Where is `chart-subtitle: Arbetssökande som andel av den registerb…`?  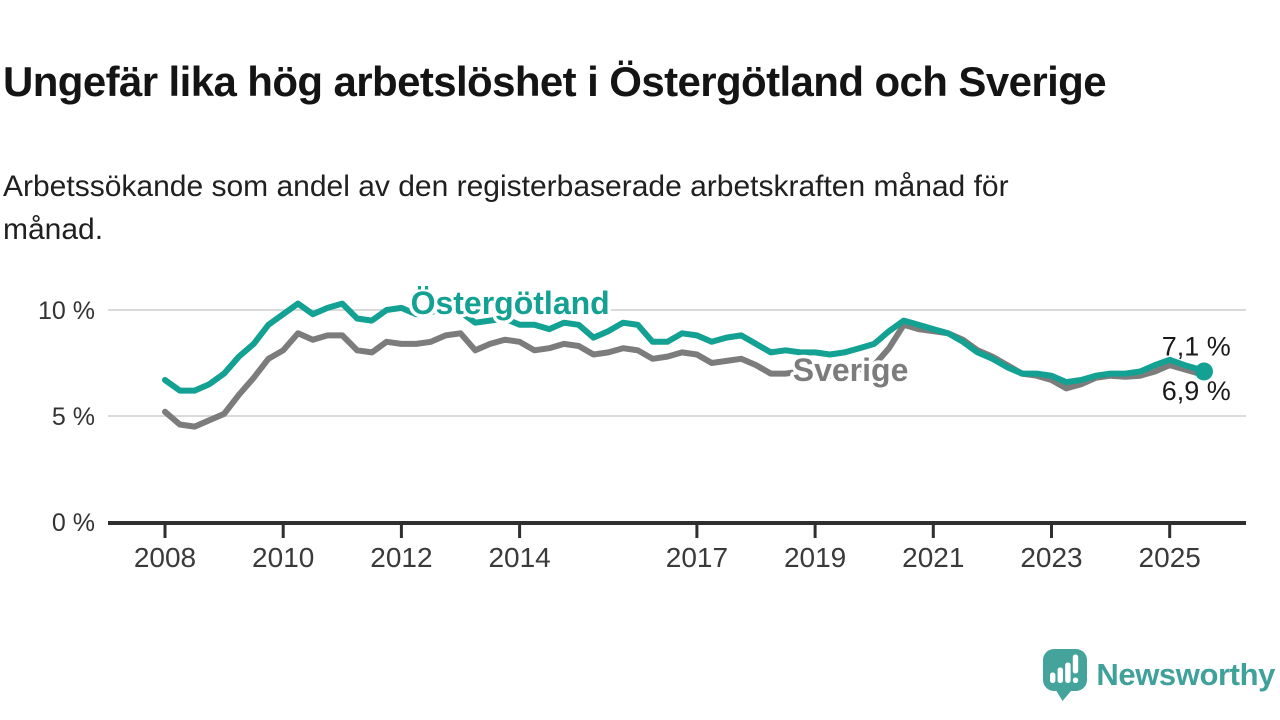
chart-subtitle: Arbetssökande som andel av den registerb… is located at coordinates (506, 208).